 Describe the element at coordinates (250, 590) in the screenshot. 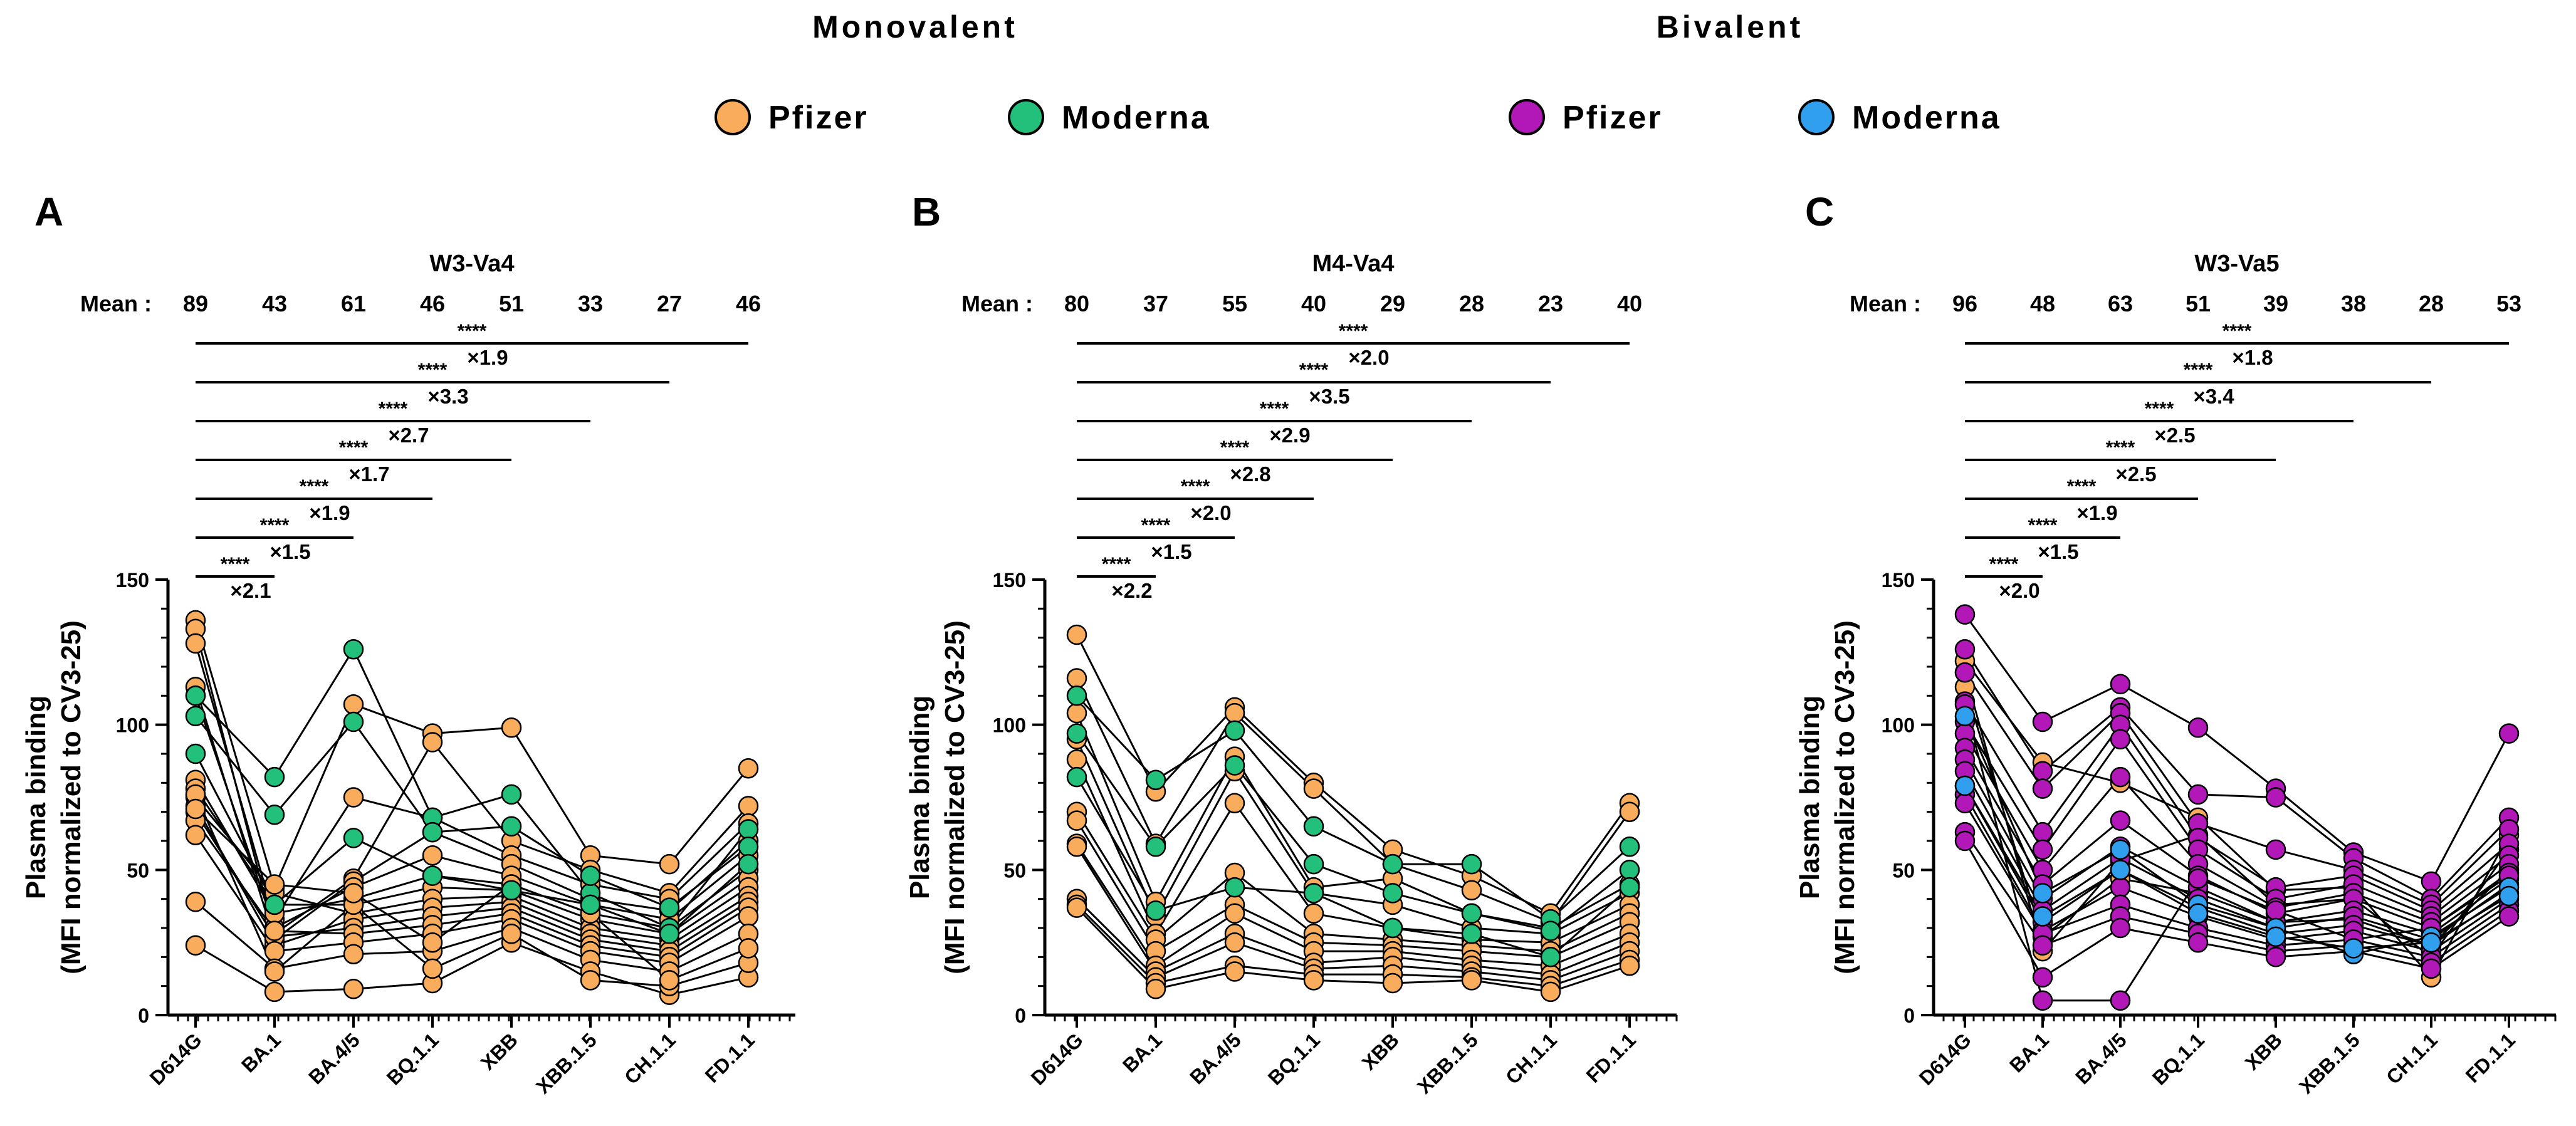

I see `panel-a-sig-fold-1: ×2.1` at that location.